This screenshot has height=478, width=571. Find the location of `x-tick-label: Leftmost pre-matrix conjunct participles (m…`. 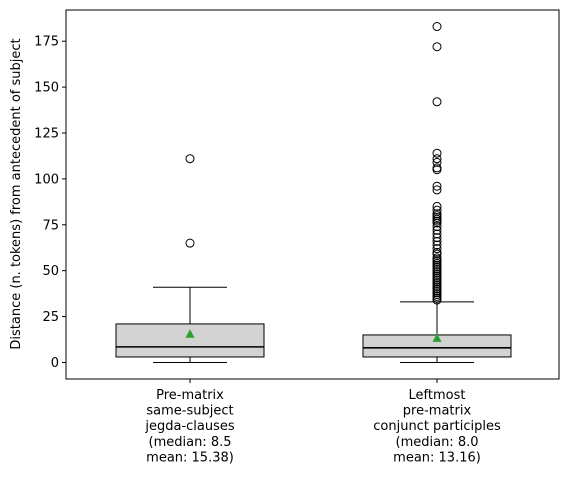

x-tick-label: Leftmost pre-matrix conjunct participles (m… is located at coordinates (437, 426).